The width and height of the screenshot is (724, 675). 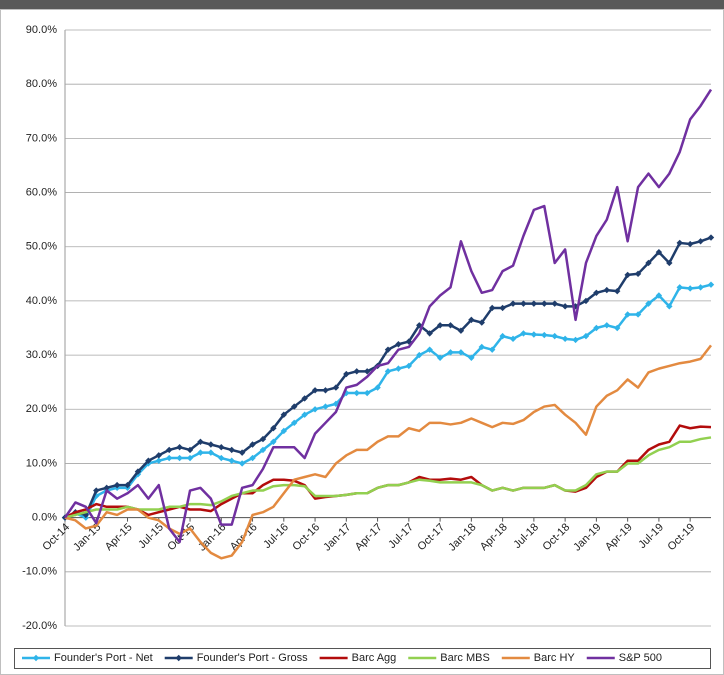 What do you see at coordinates (640, 658) in the screenshot?
I see `legend-label: S&P 500` at bounding box center [640, 658].